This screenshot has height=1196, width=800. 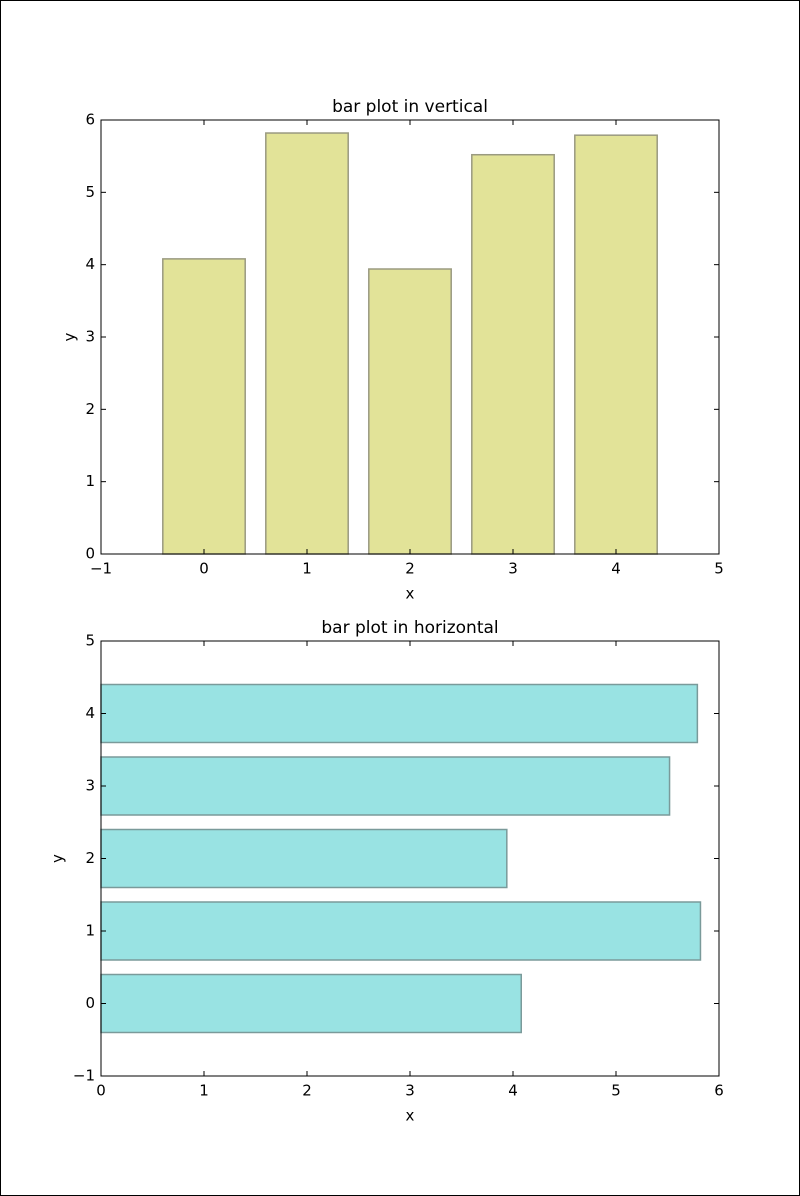 I want to click on x-tick-label: 6, so click(x=719, y=1091).